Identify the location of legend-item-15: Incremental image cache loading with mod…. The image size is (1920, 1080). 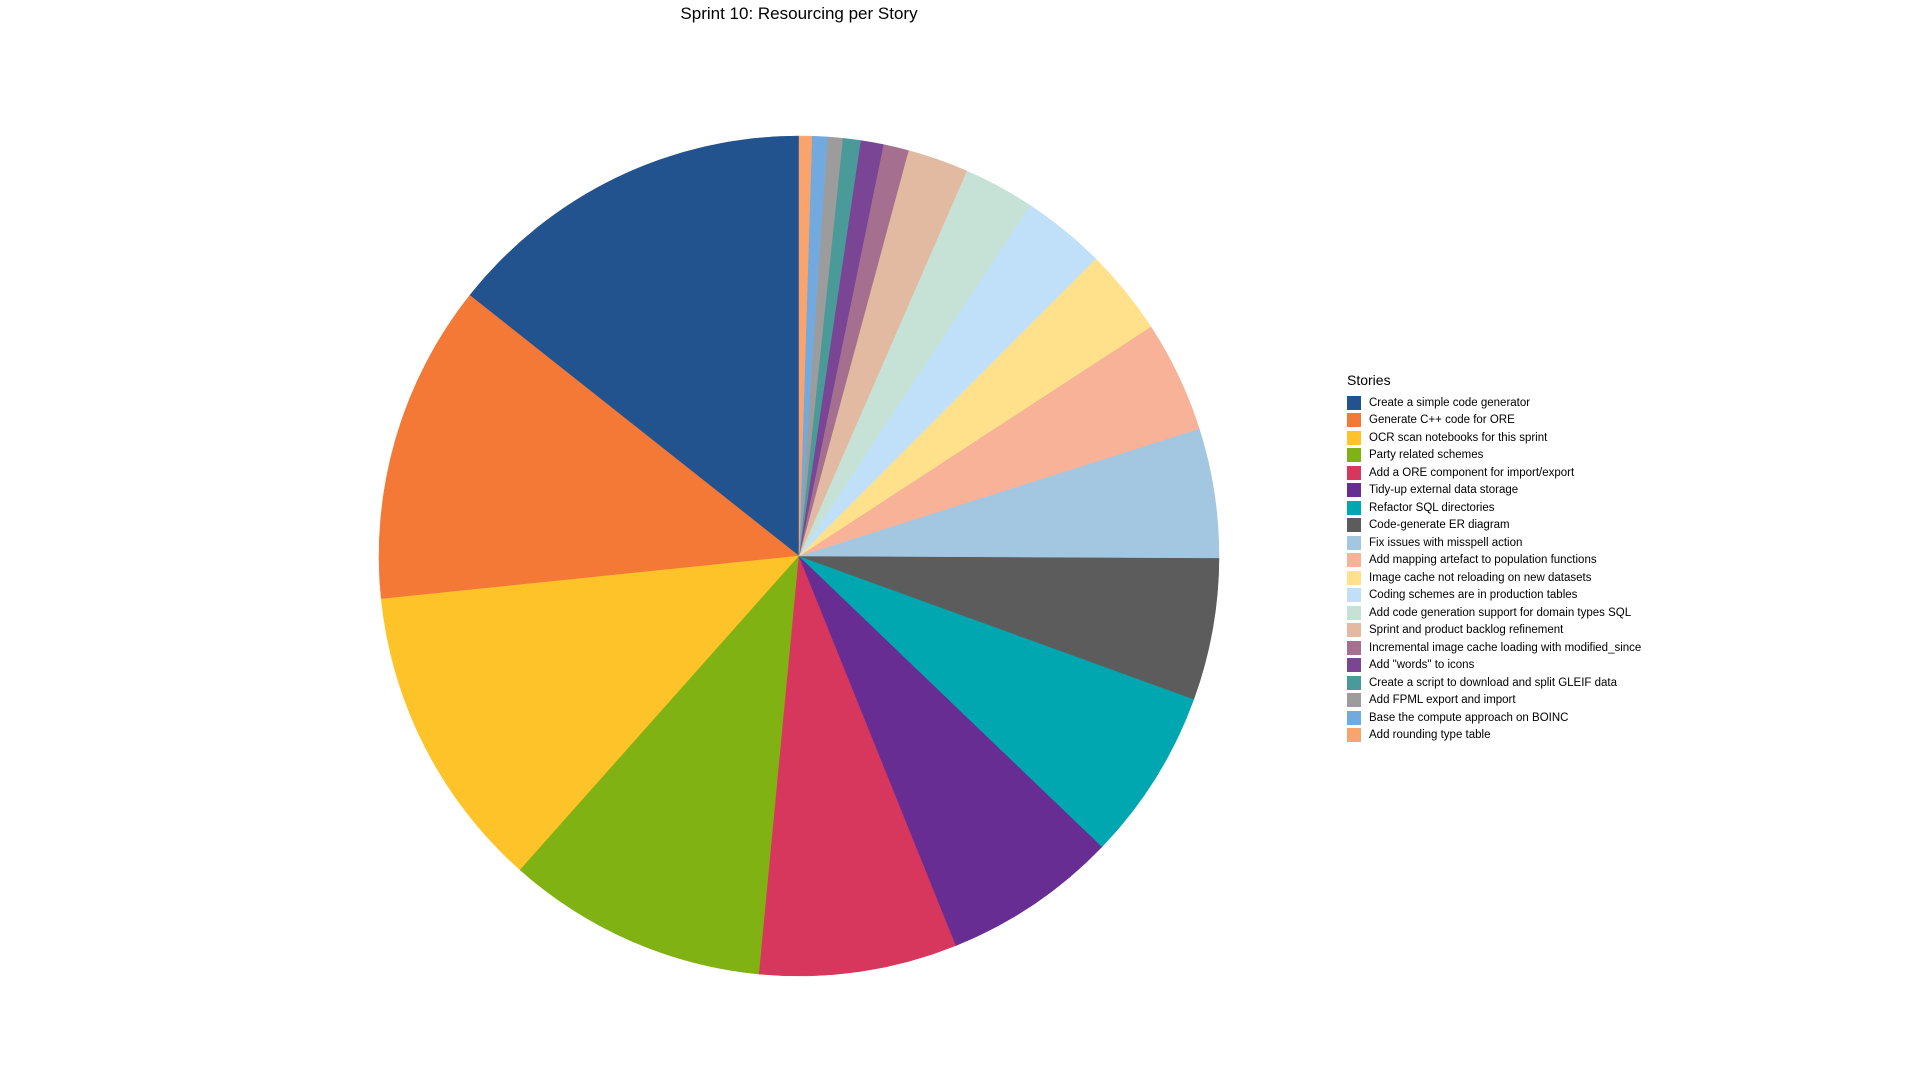
(1494, 648).